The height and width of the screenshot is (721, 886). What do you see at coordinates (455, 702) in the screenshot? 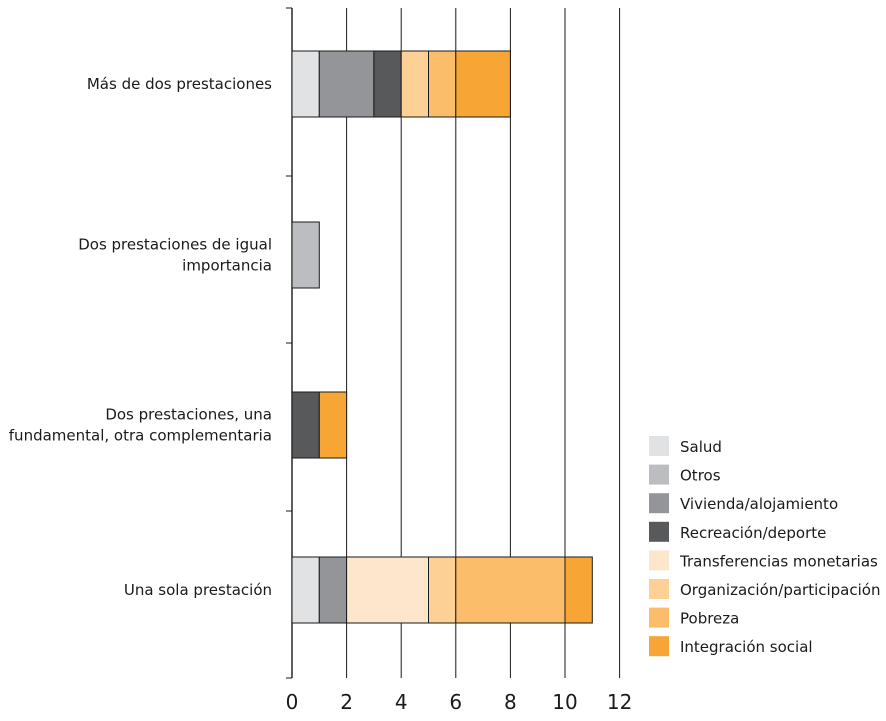
I see `x-tick-label: 6` at bounding box center [455, 702].